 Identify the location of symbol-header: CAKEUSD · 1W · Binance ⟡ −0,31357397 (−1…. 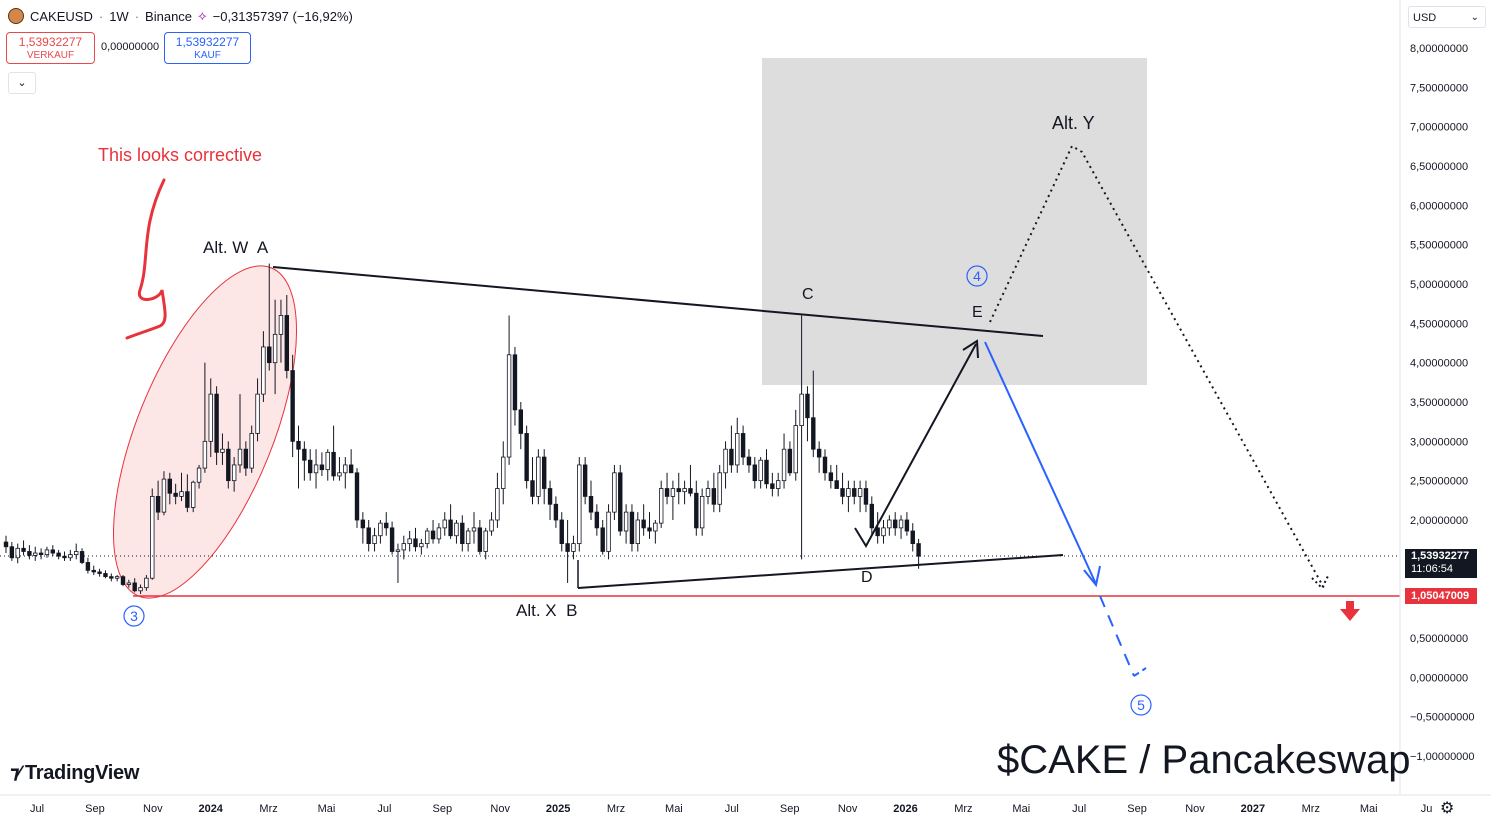
(180, 16).